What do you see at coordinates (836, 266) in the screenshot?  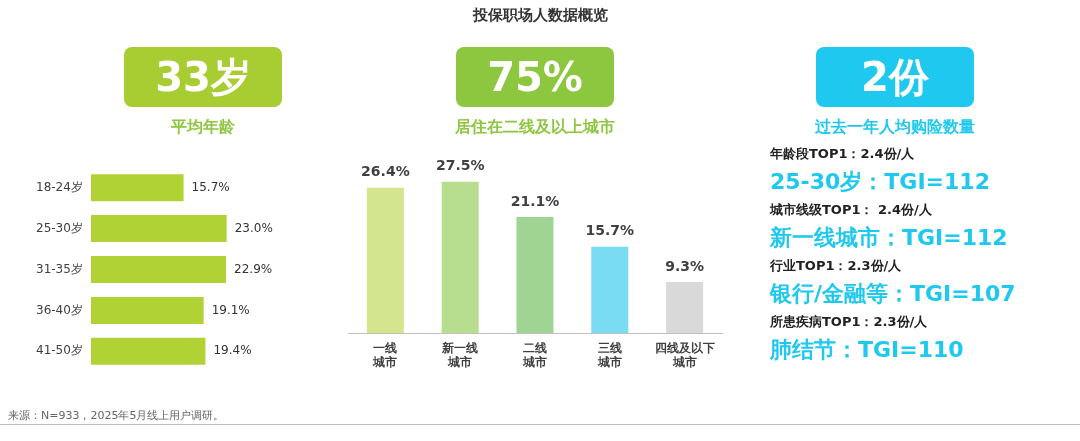 I see `text: 行业TOP1：2.3份/人` at bounding box center [836, 266].